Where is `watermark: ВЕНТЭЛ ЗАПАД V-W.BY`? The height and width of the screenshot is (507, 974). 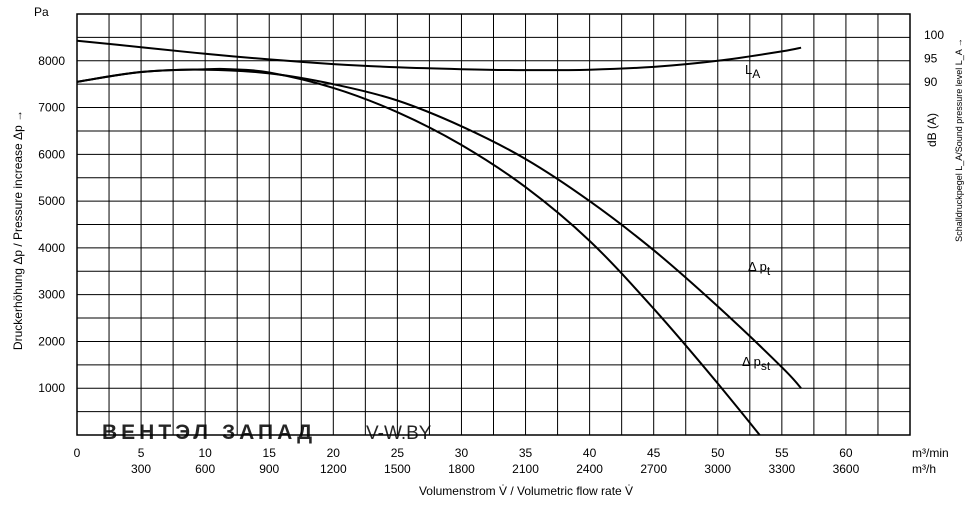 watermark: ВЕНТЭЛ ЗАПАД V-W.BY is located at coordinates (267, 432).